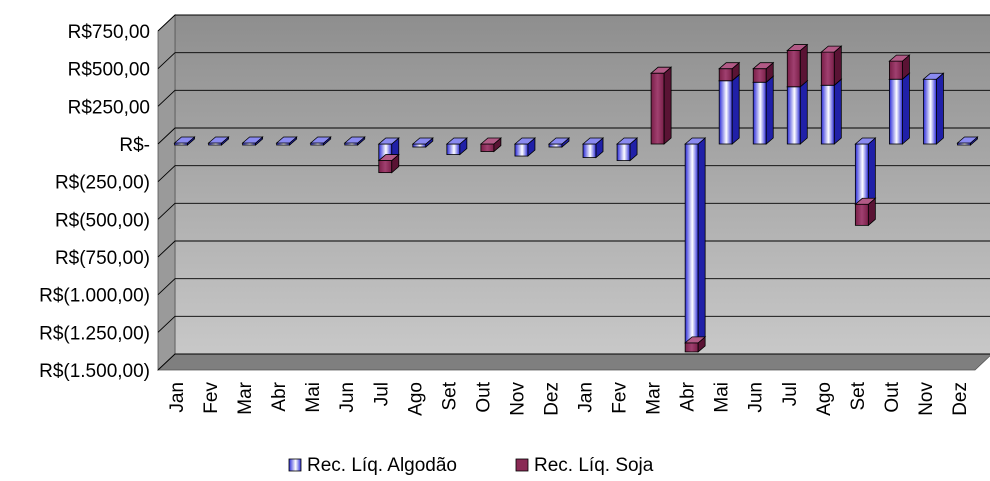 The width and height of the screenshot is (990, 481). Describe the element at coordinates (109, 70) in the screenshot. I see `y-tick-label: R$500,00` at that location.